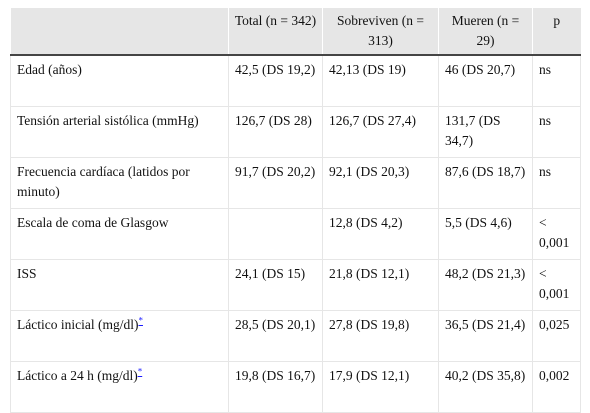 The width and height of the screenshot is (590, 413). What do you see at coordinates (380, 234) in the screenshot?
I see `cell-sobreviven: 12,8 (DS 4,2)` at bounding box center [380, 234].